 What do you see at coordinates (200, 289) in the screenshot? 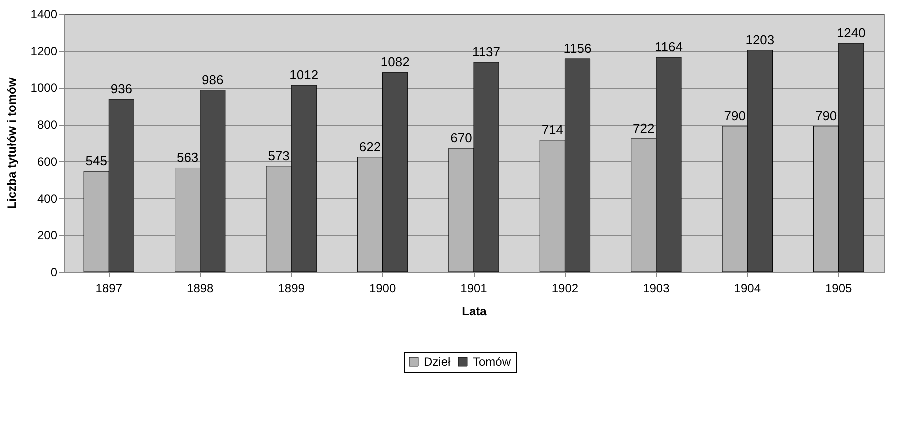
I see `x-tick-label: 1898` at bounding box center [200, 289].